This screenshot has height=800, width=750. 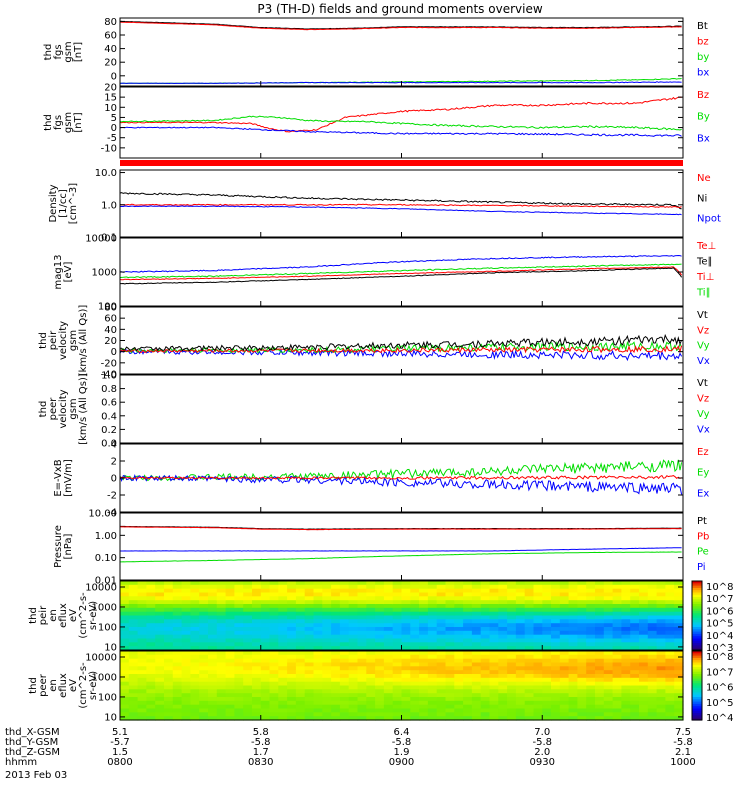 What do you see at coordinates (697, 696) in the screenshot?
I see `colorbar-cell` at bounding box center [697, 696].